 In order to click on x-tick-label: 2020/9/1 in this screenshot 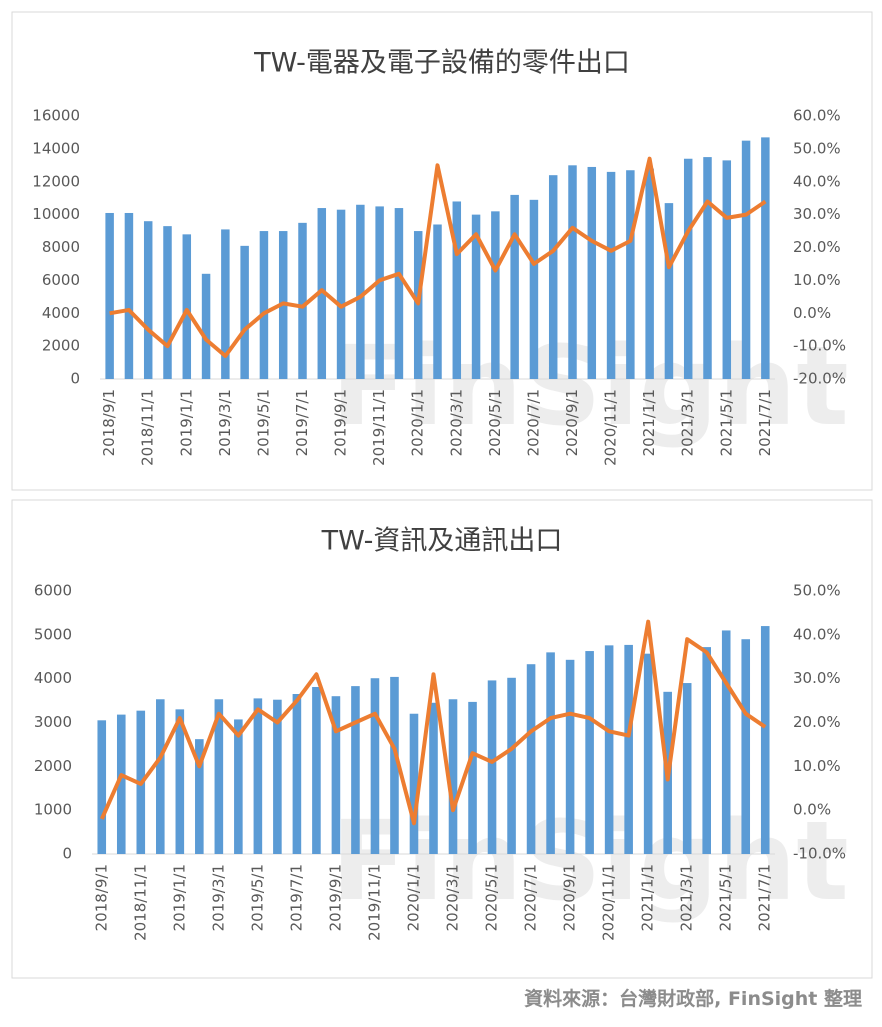, I will do `click(570, 897)`.